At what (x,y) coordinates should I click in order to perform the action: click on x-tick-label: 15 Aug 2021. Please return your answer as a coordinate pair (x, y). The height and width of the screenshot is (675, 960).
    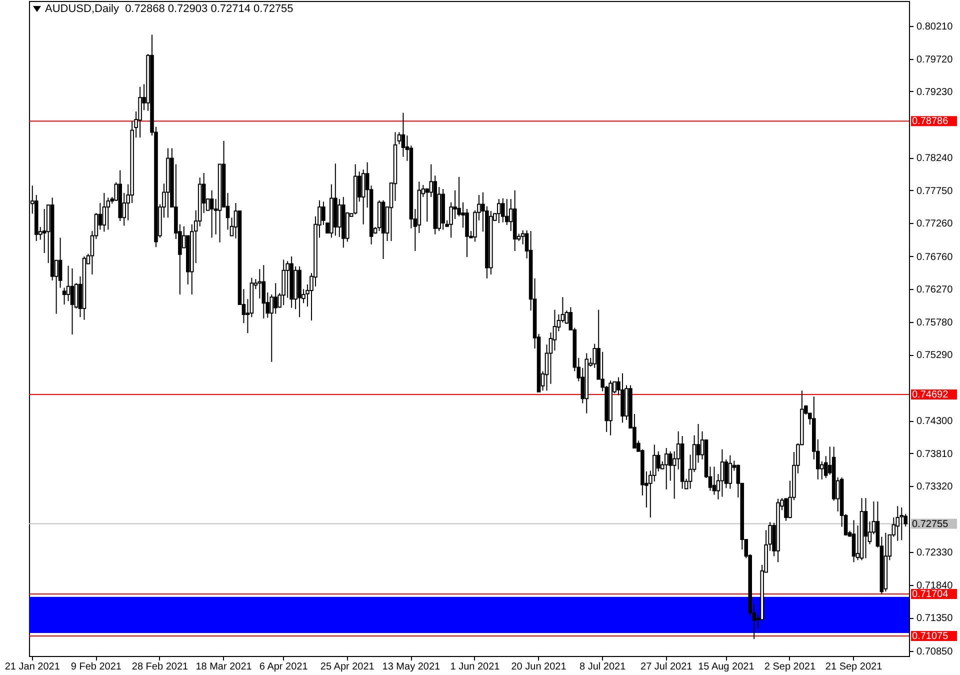
    Looking at the image, I should click on (726, 667).